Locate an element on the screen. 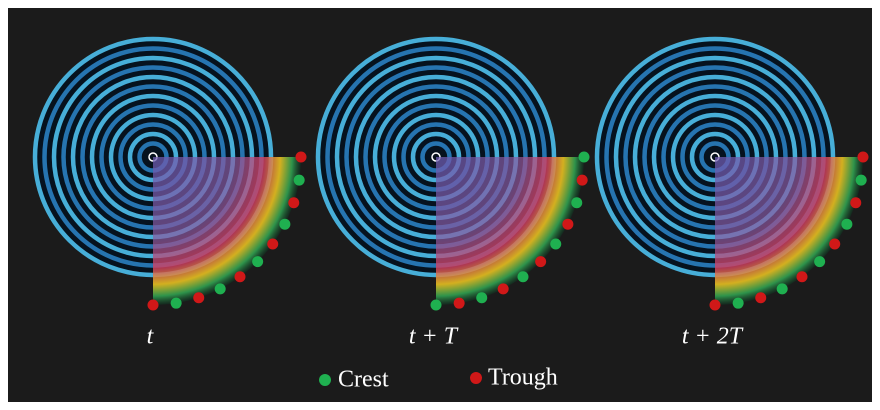 The image size is (880, 410). legend-label: Crest is located at coordinates (363, 380).